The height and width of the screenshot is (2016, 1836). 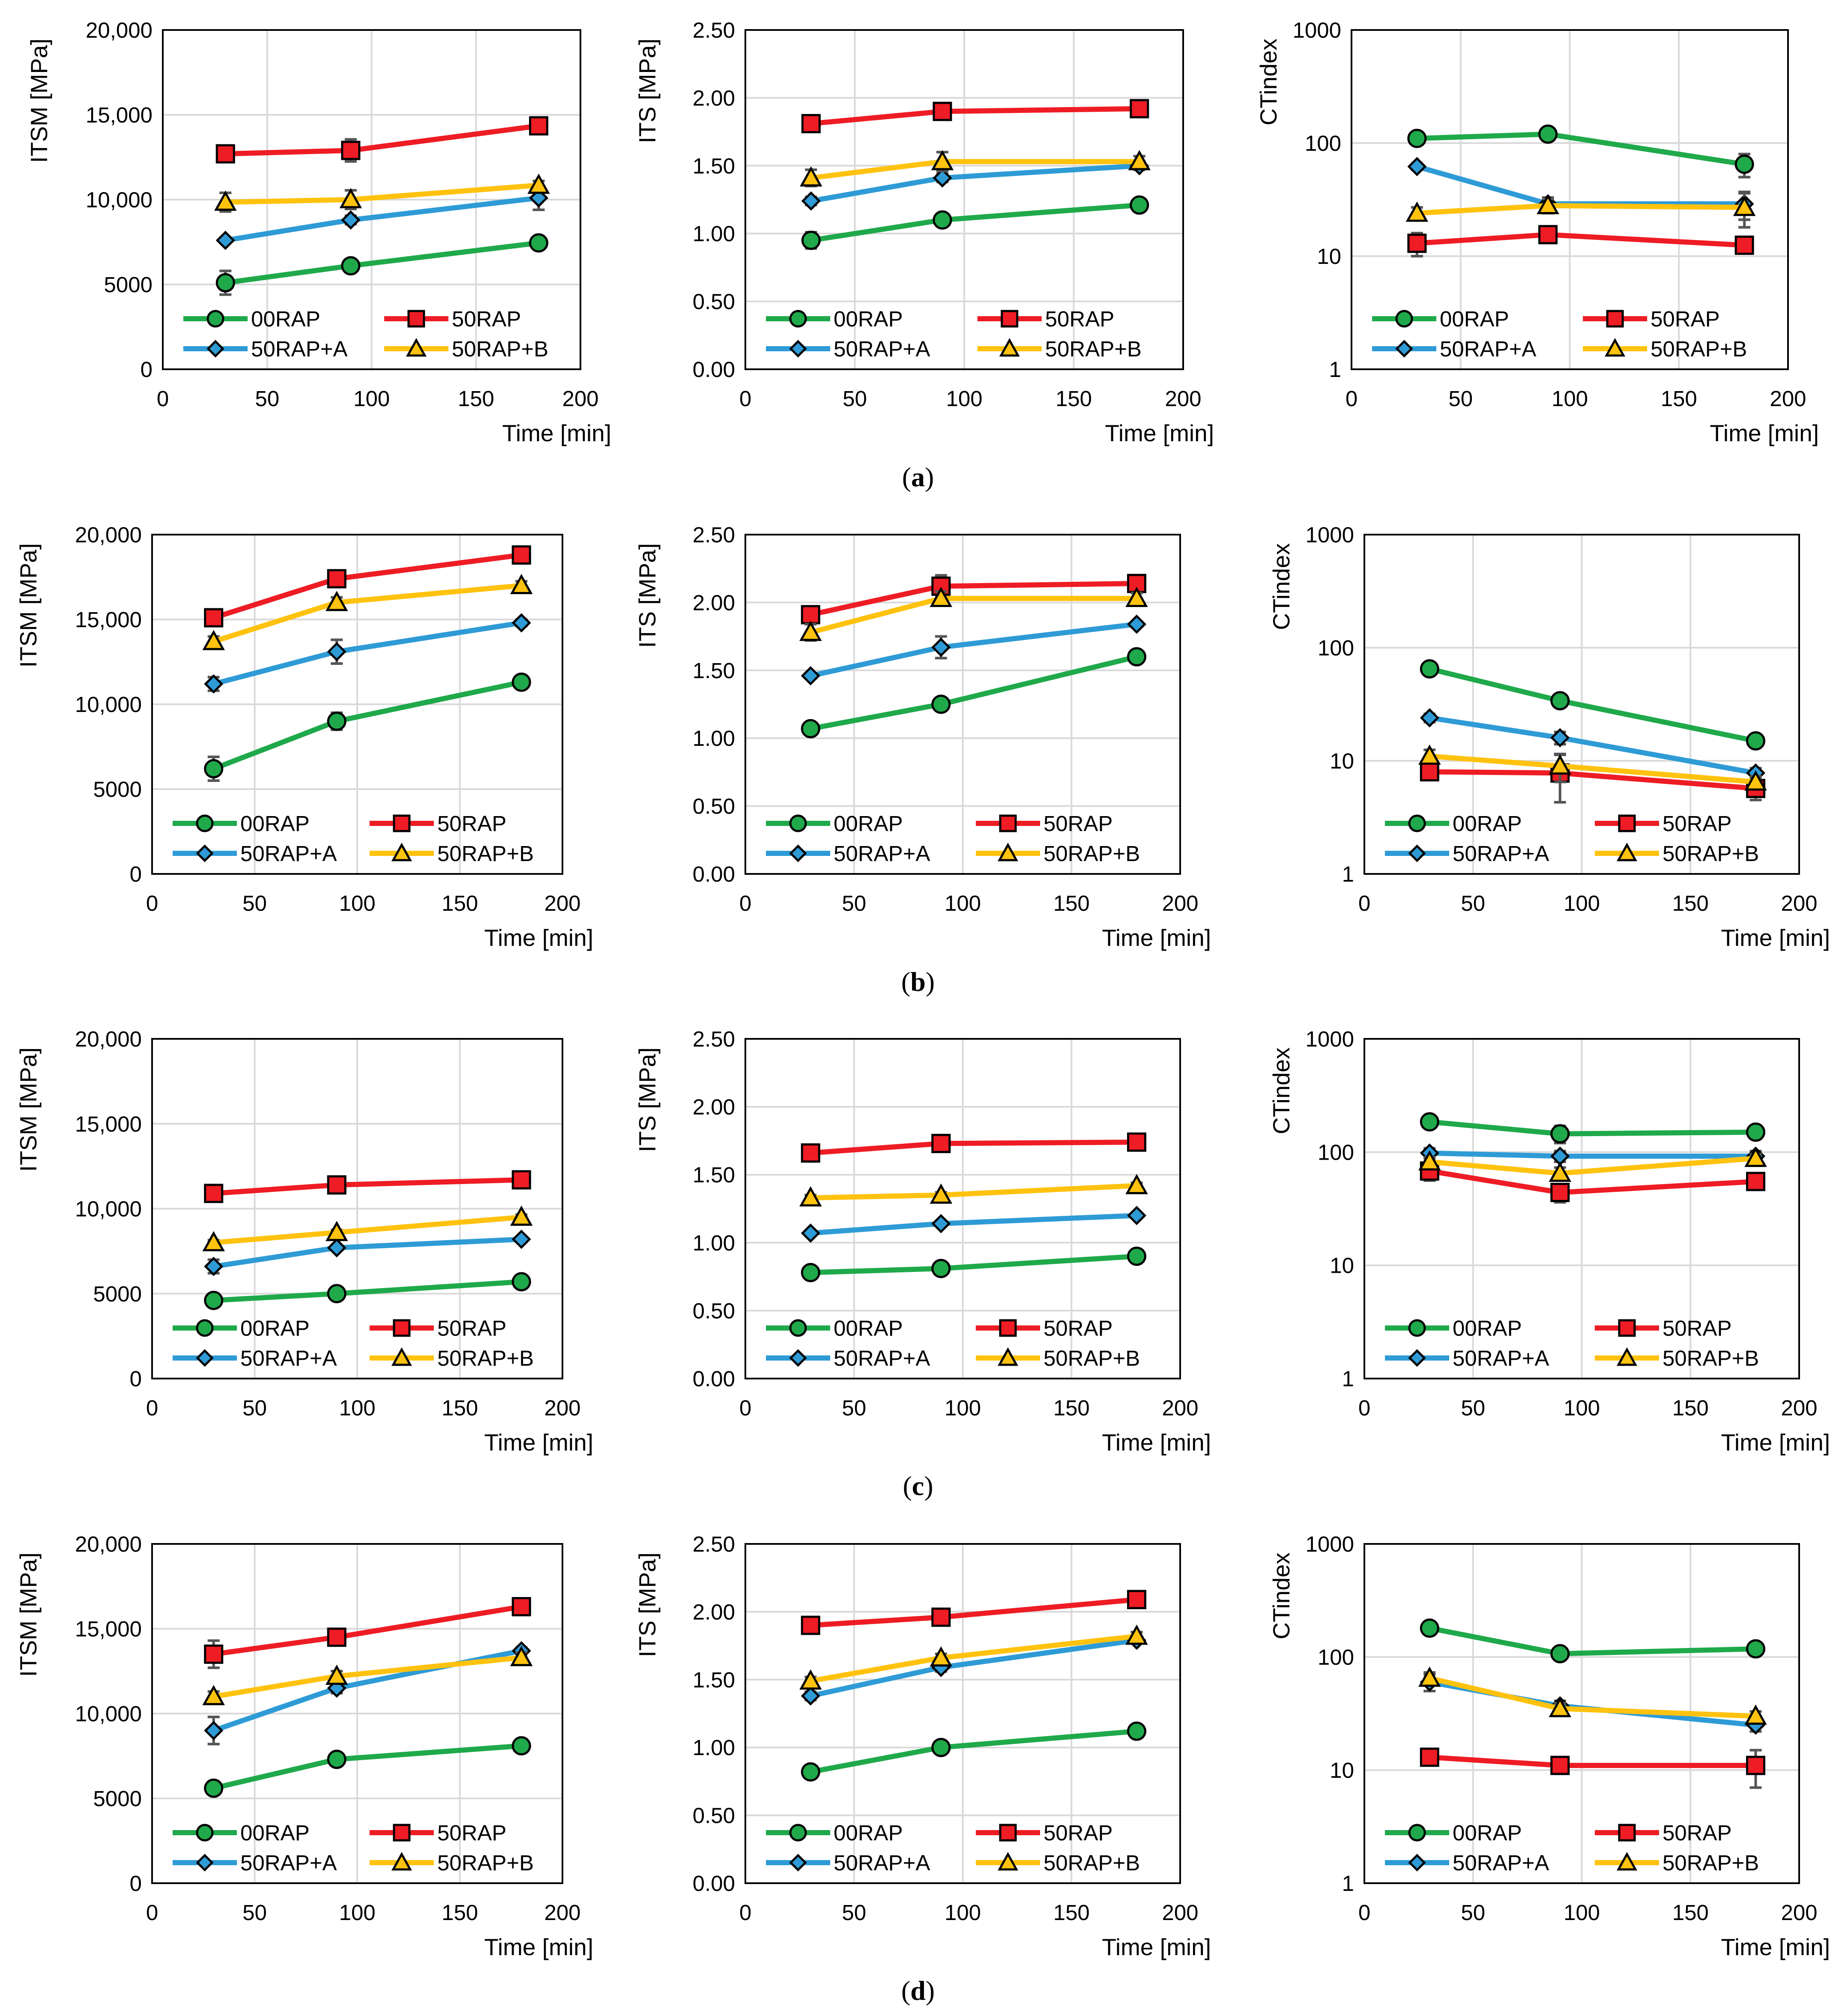 I want to click on y-tick-label: 1000, so click(x=1330, y=1039).